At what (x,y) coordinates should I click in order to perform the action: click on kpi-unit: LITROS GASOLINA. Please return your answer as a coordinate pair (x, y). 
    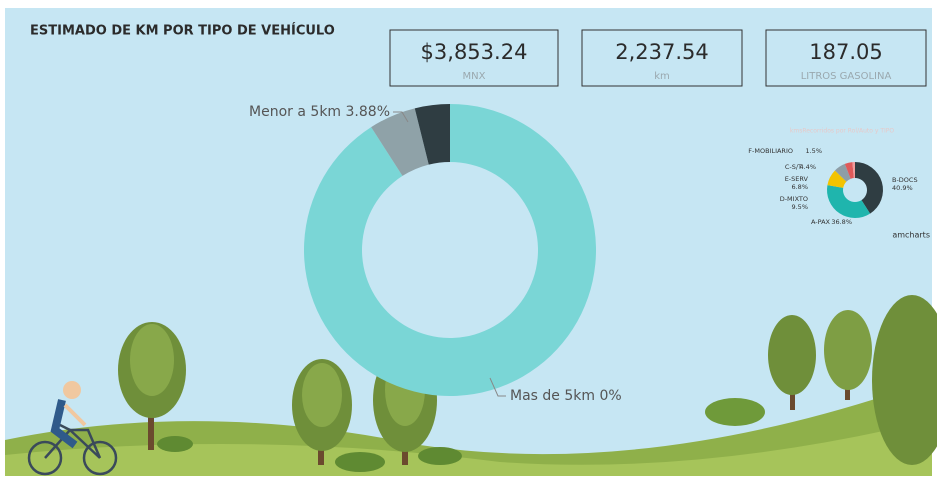
    Looking at the image, I should click on (846, 76).